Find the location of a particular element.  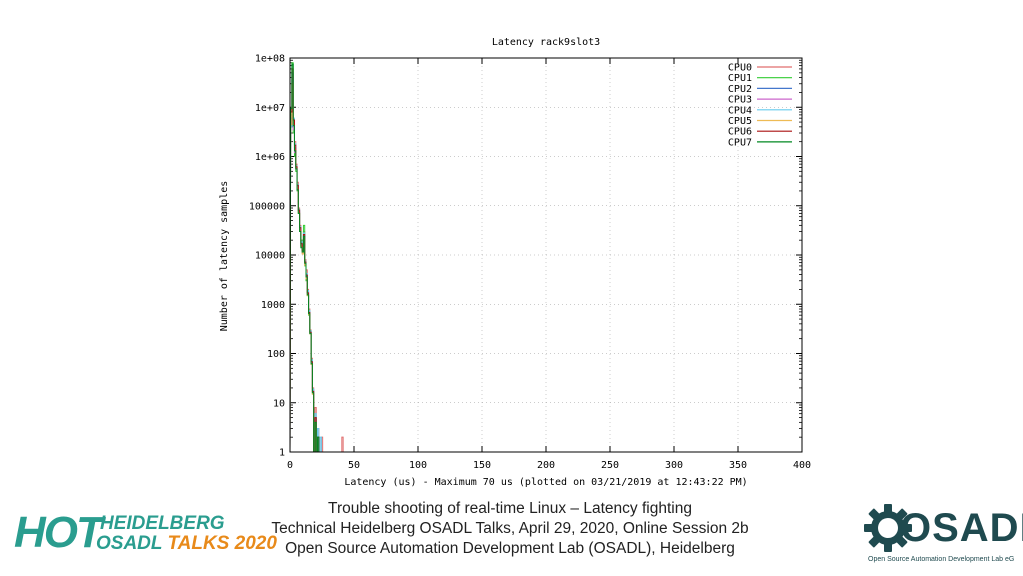

series-line-cpu3 is located at coordinates (306, 265).